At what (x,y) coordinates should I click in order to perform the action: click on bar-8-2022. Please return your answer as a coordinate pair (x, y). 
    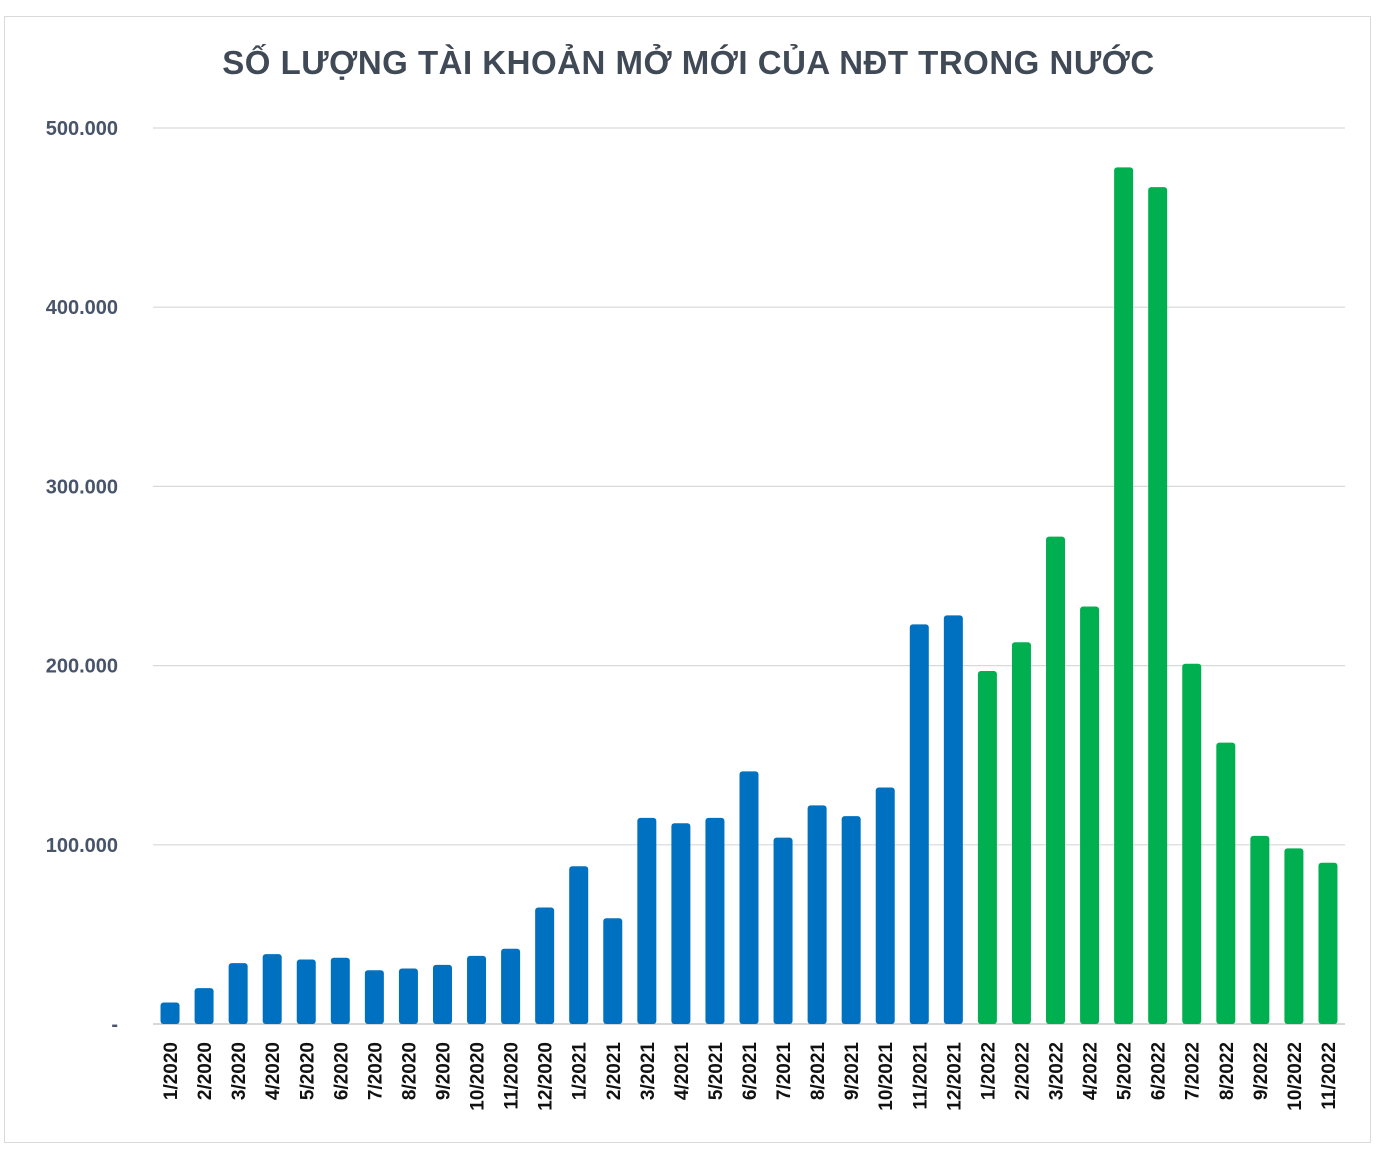
    Looking at the image, I should click on (1226, 883).